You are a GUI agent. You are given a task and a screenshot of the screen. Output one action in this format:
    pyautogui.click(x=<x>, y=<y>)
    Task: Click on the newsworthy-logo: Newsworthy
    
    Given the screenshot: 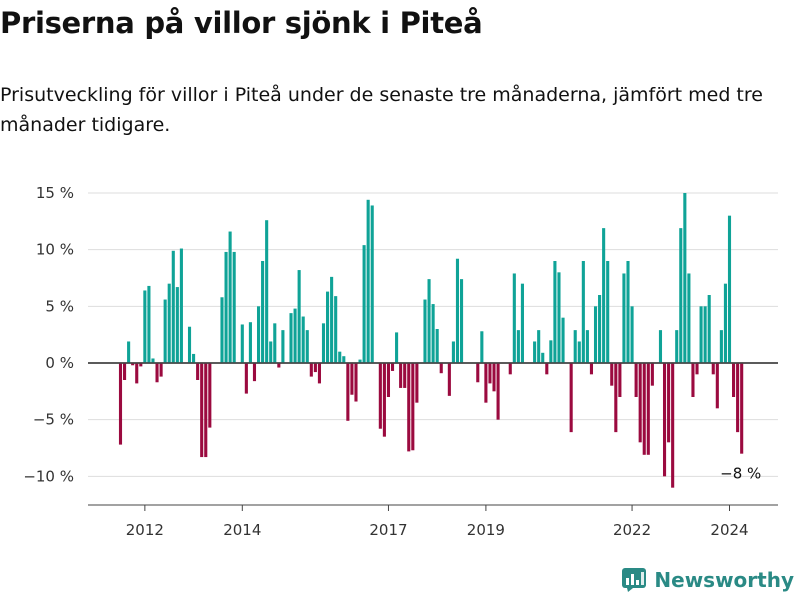 What is the action you would take?
    pyautogui.click(x=708, y=580)
    